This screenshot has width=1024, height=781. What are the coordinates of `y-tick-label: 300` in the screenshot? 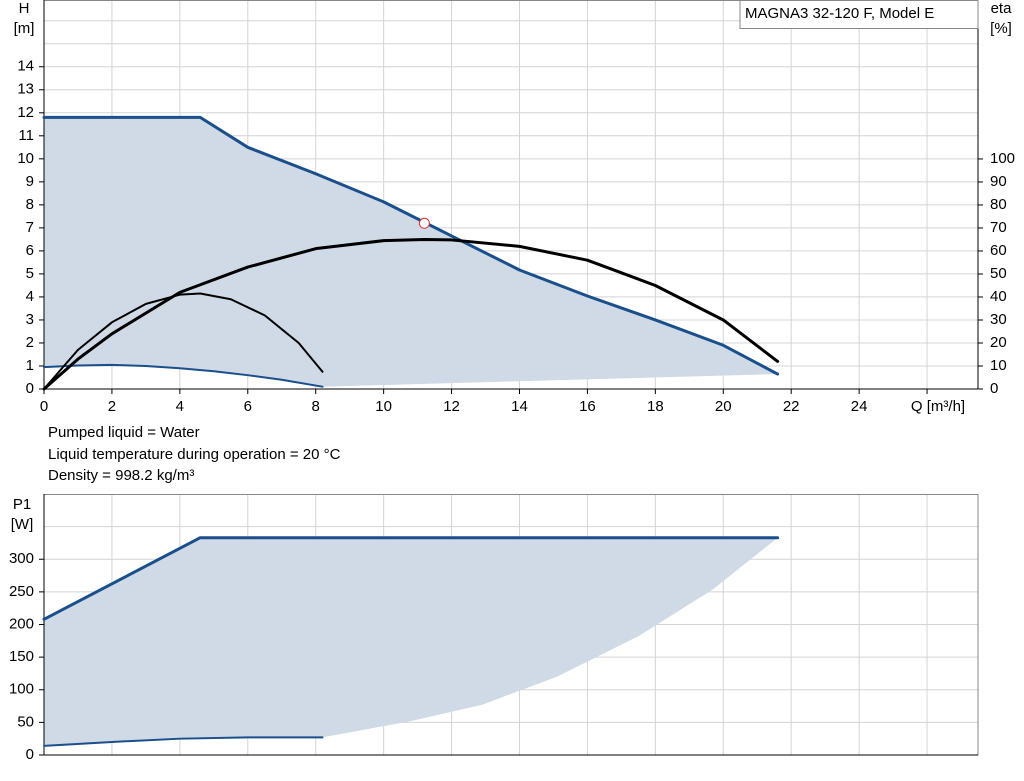 It's located at (21, 558).